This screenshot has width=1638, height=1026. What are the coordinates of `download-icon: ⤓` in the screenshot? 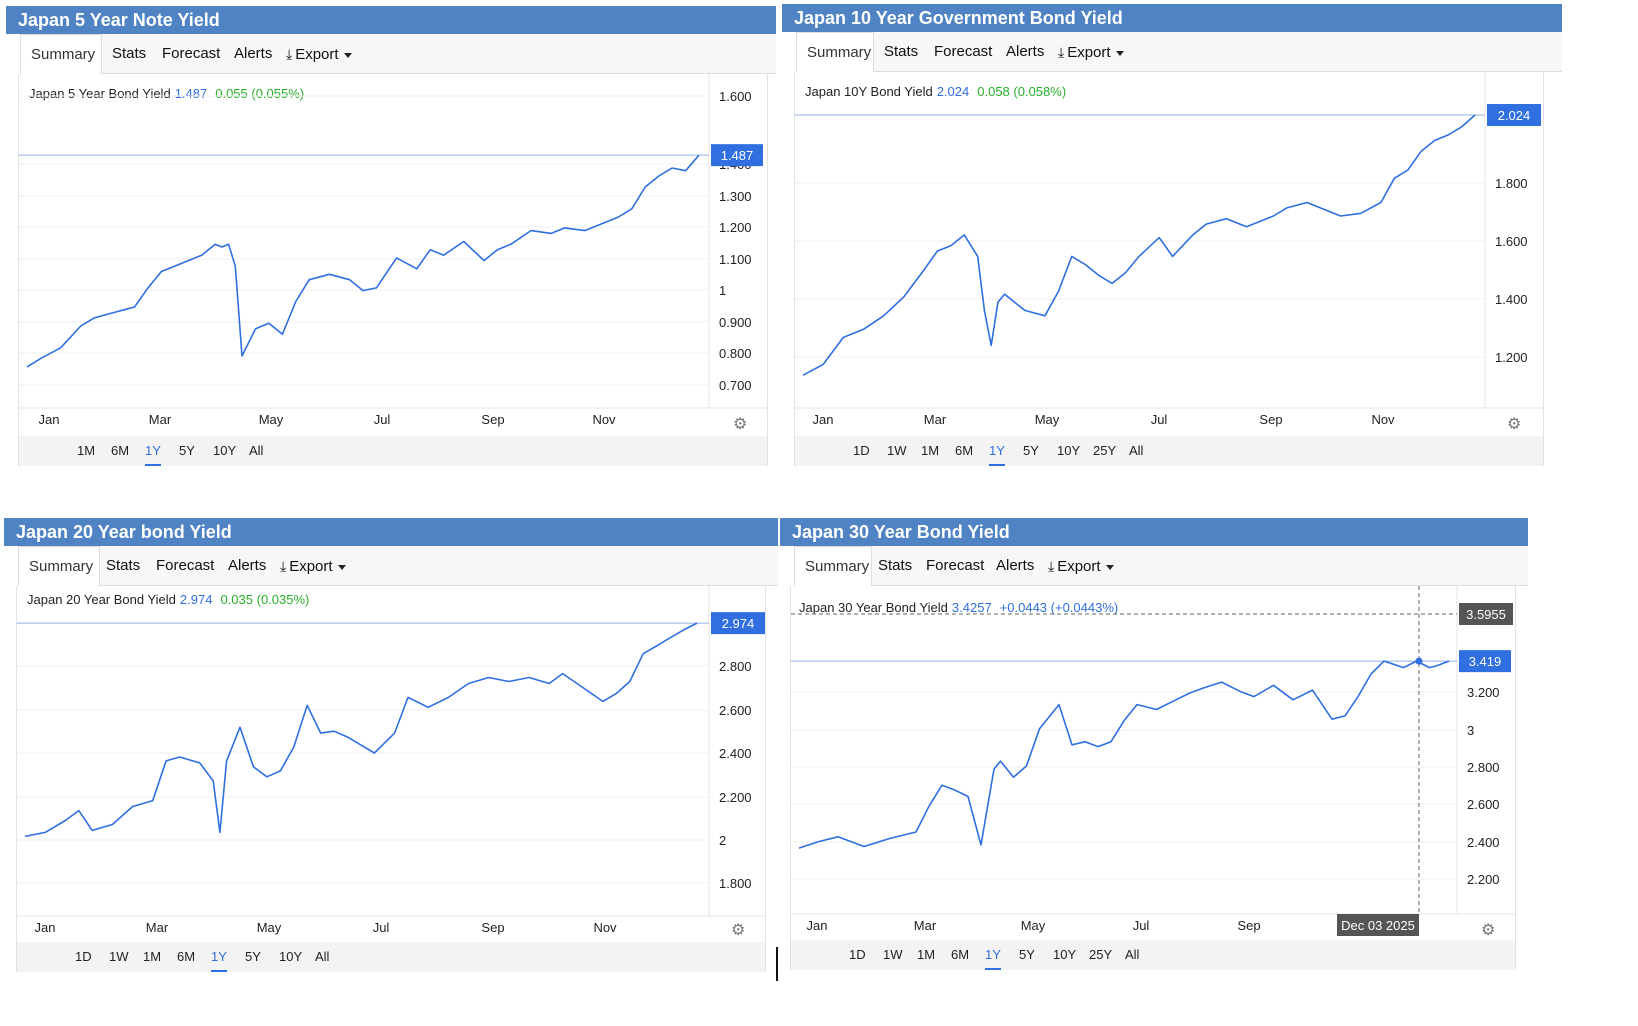 It's located at (1051, 566).